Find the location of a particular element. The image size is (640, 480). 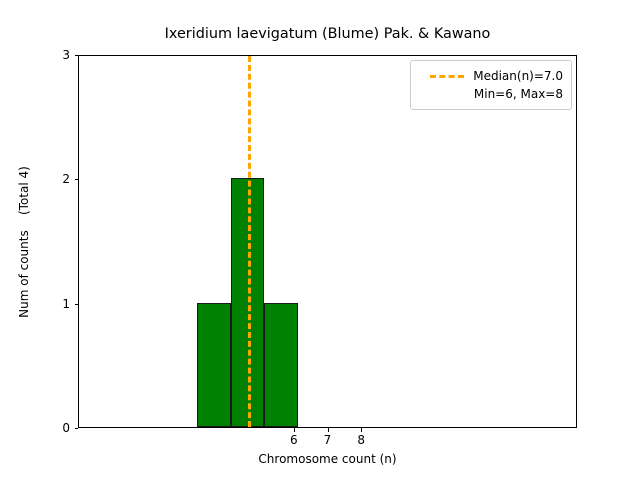

legend-label-median: Median(n)=7.0 is located at coordinates (518, 76).